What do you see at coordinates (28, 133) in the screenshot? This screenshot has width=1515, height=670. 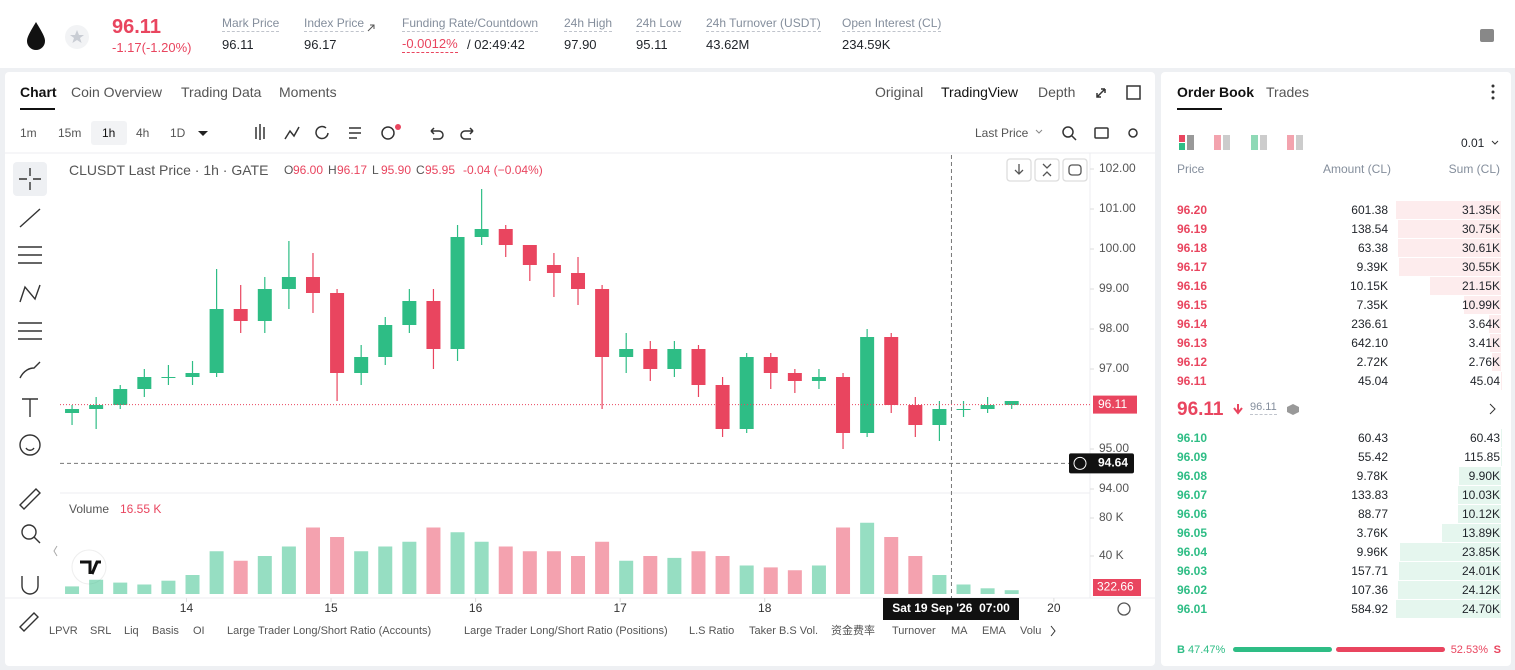 I see `interval: 1m` at bounding box center [28, 133].